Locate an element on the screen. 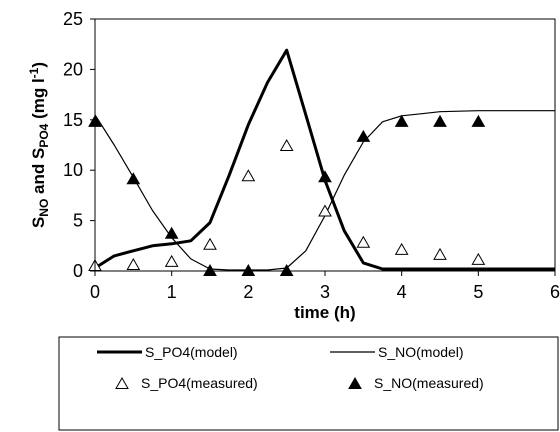 The width and height of the screenshot is (560, 432). x-tick-label: 5 is located at coordinates (478, 292).